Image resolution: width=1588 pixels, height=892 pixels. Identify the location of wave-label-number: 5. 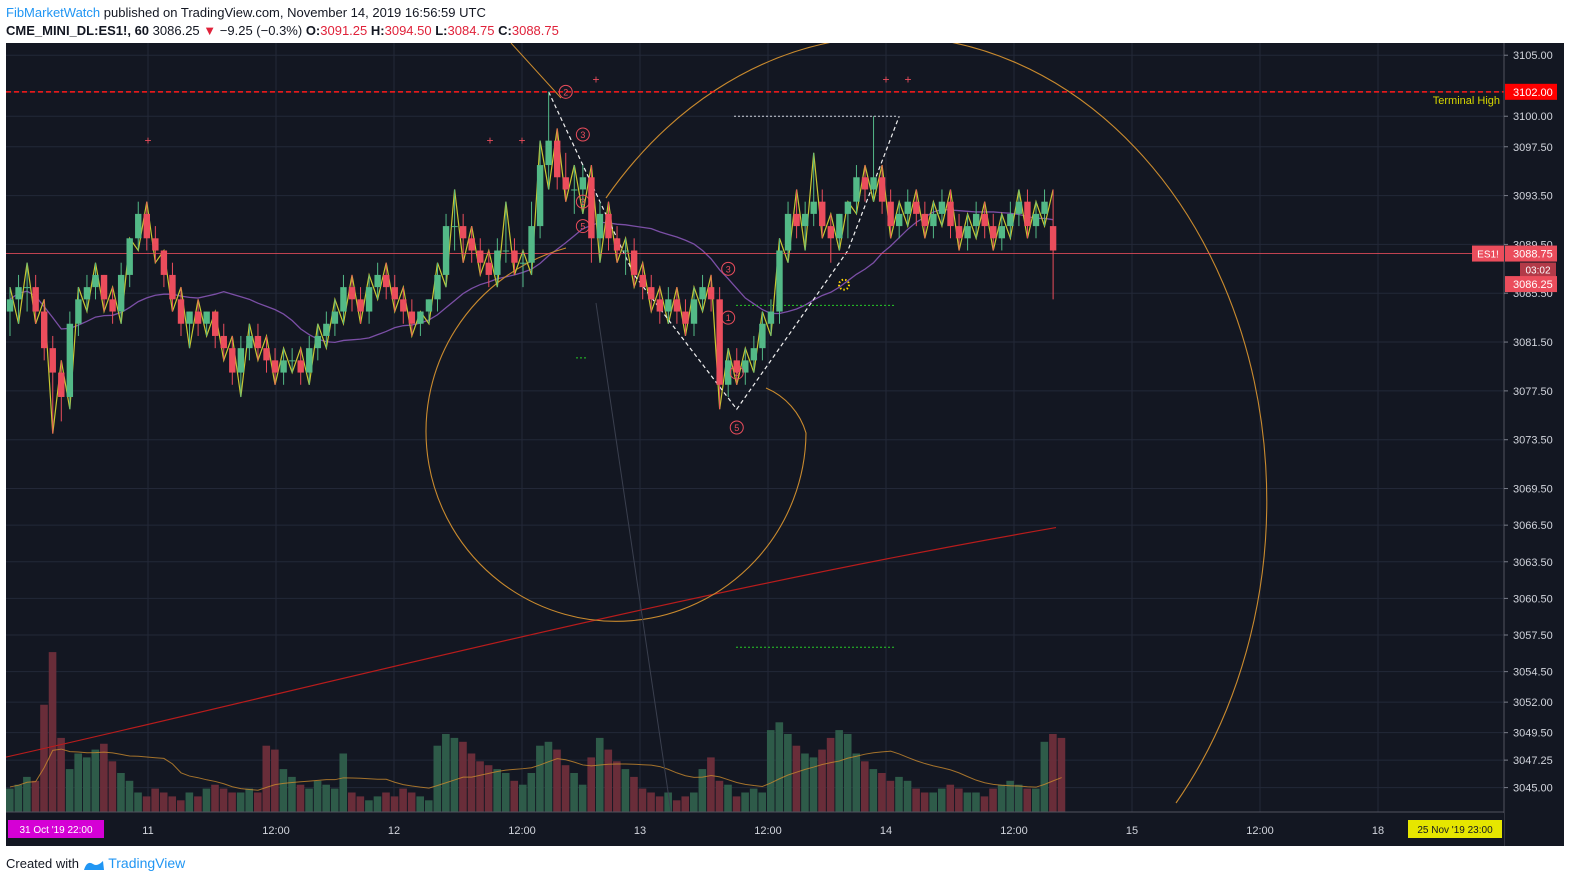
(736, 428).